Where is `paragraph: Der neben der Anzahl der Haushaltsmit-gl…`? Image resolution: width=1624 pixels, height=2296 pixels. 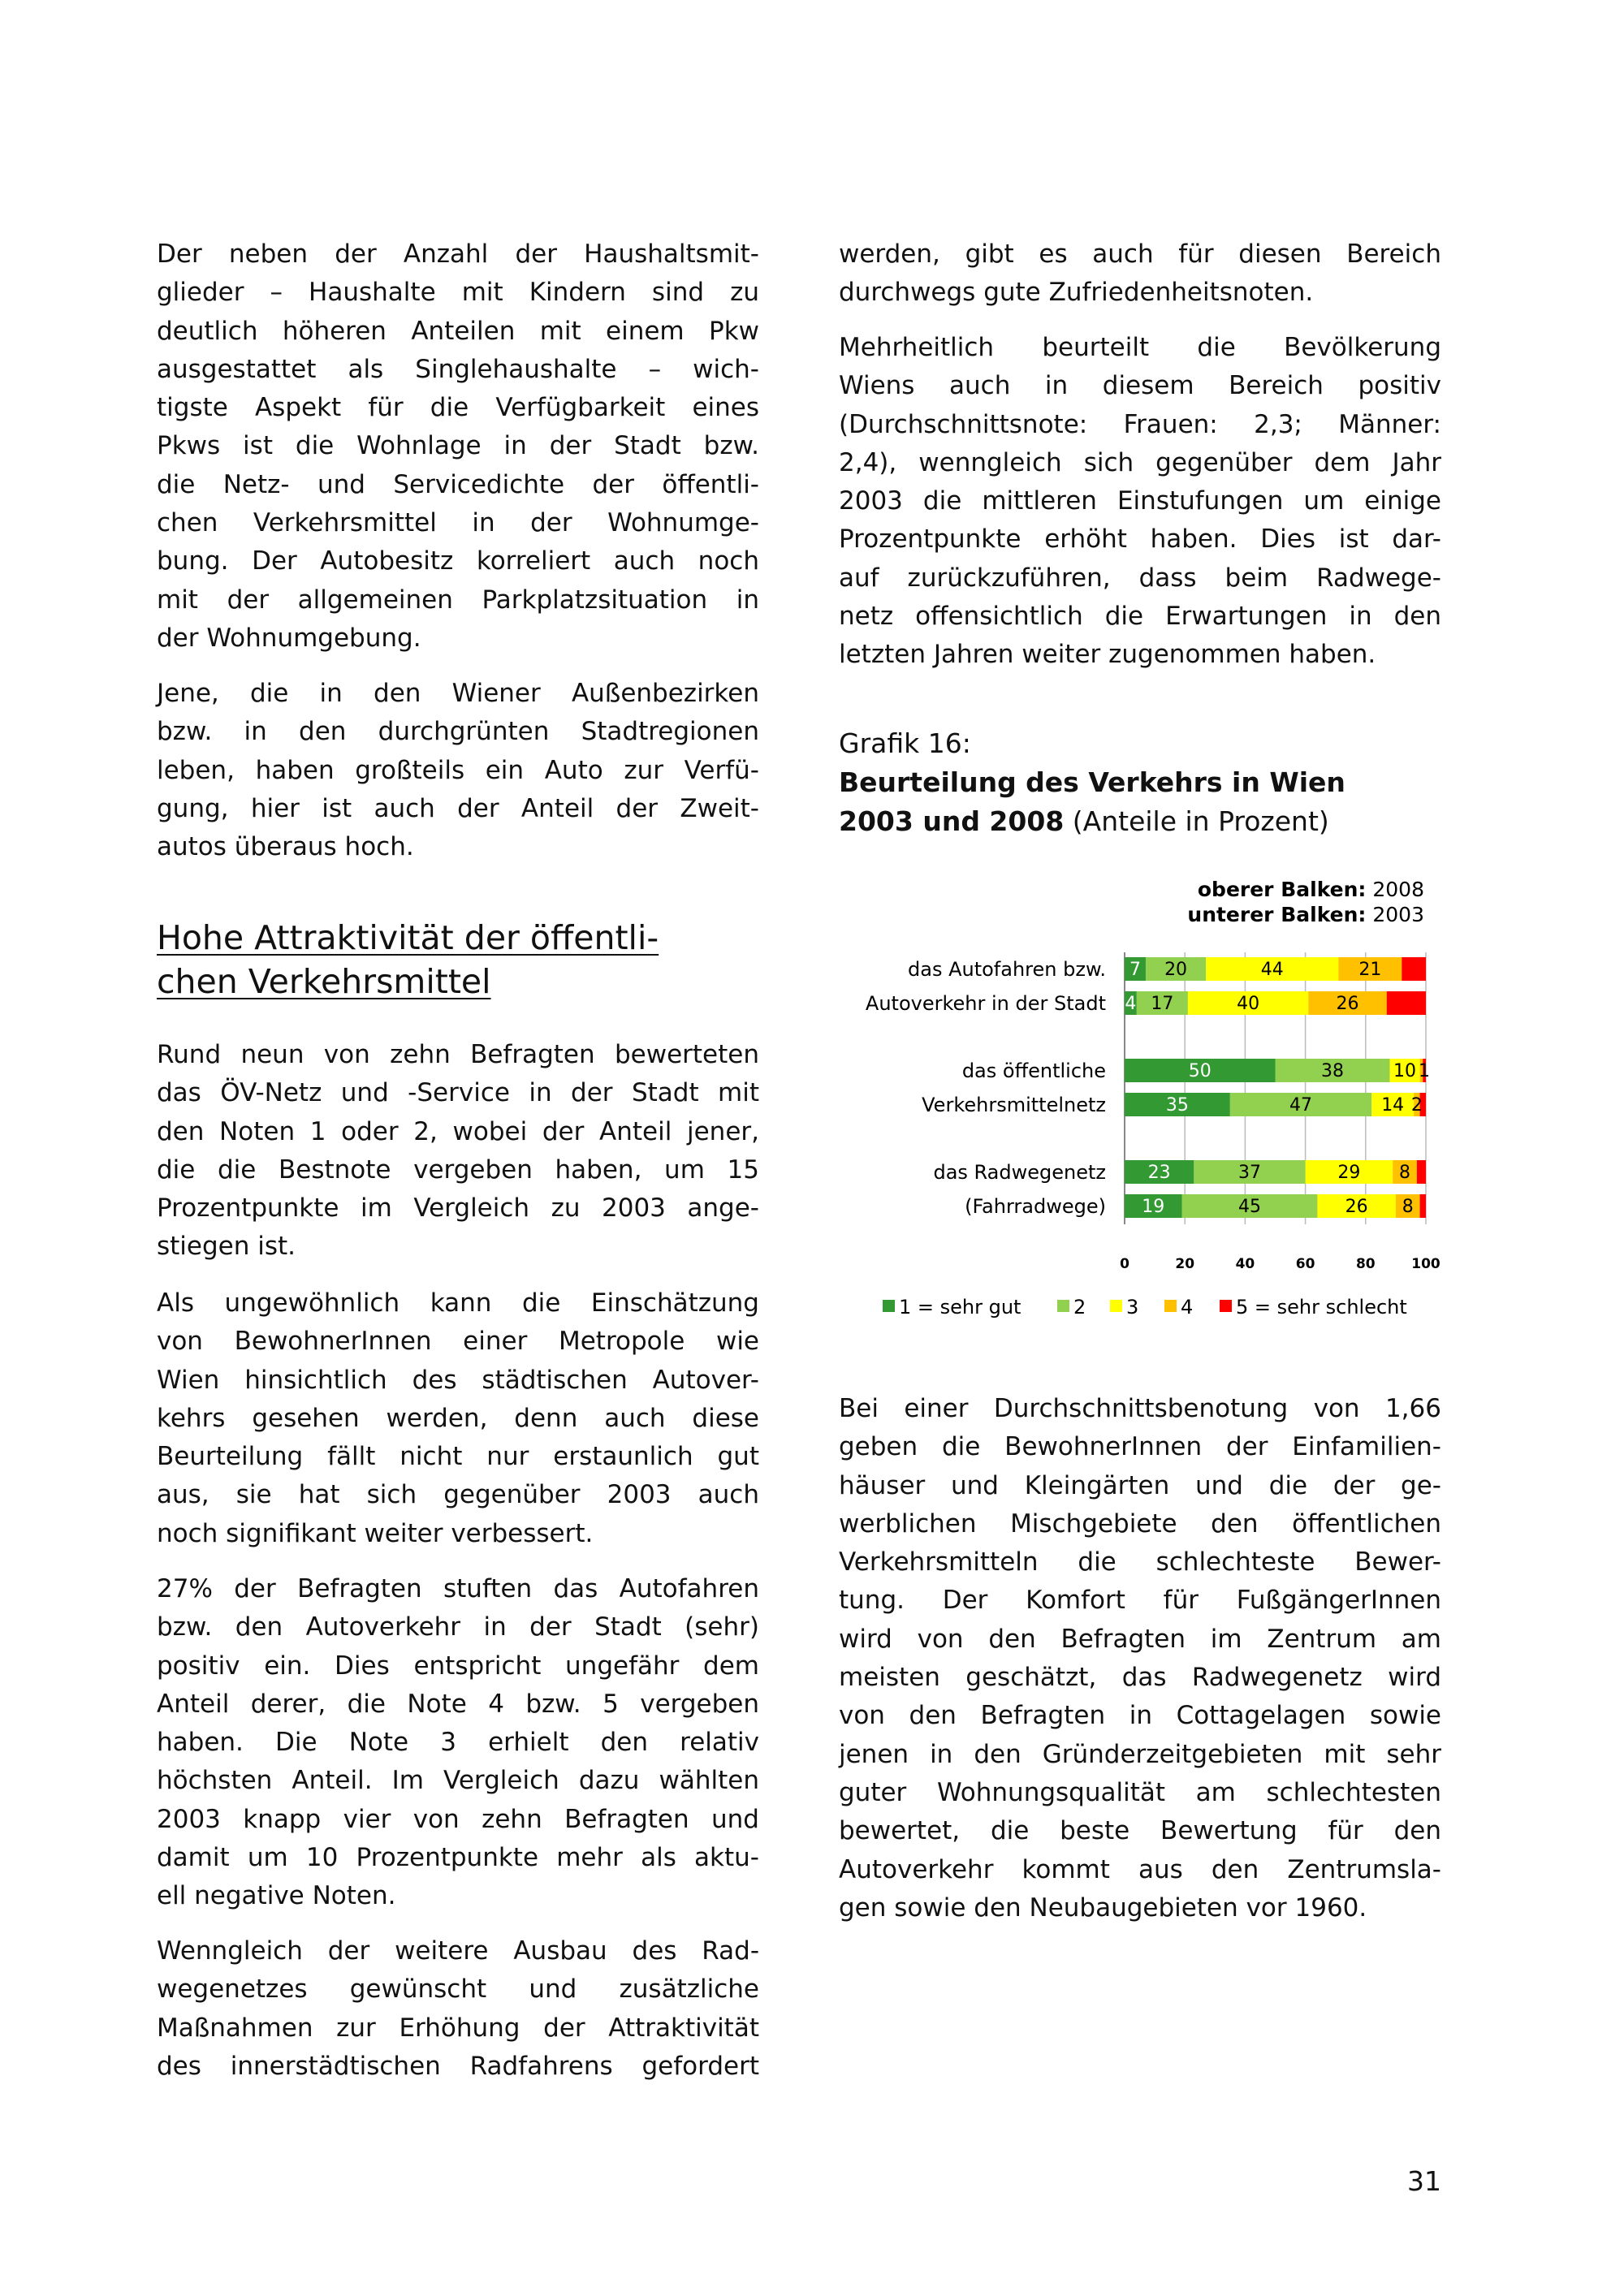
paragraph: Der neben der Anzahl der Haushaltsmit-gl… is located at coordinates (458, 447).